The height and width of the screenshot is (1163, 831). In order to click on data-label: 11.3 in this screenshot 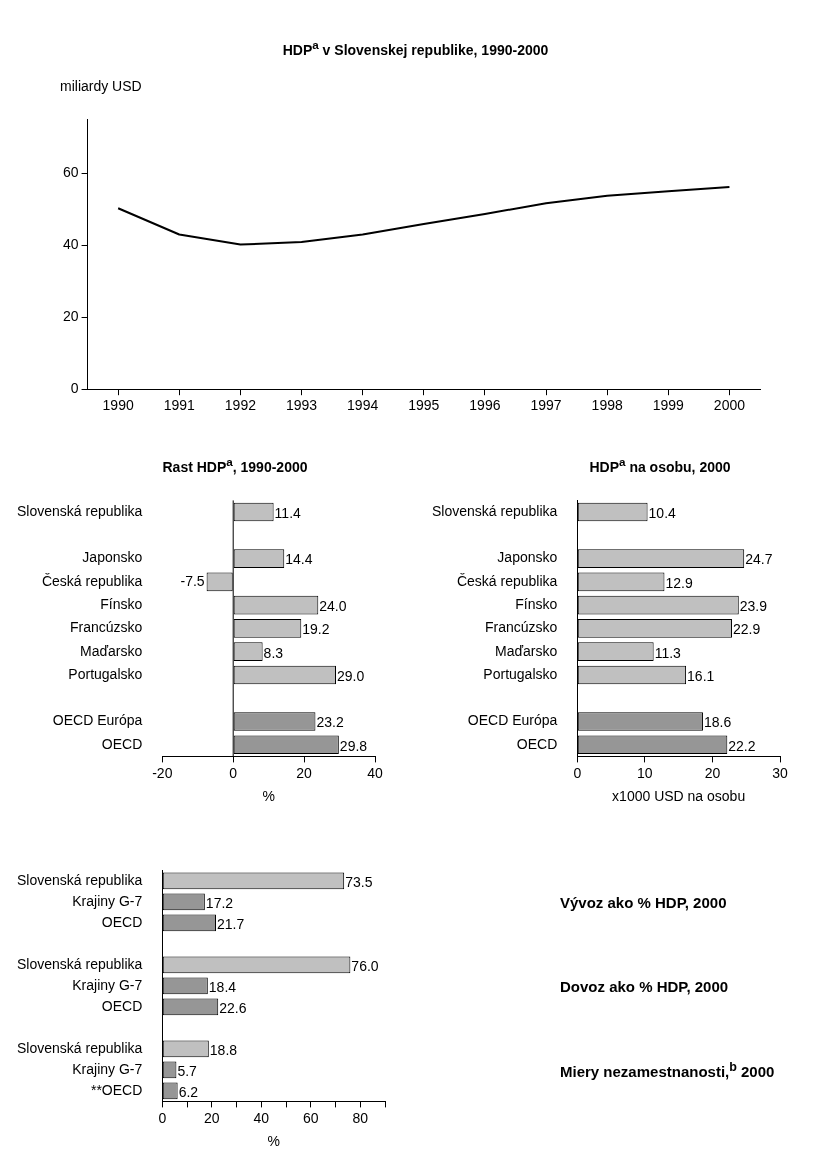, I will do `click(668, 652)`.